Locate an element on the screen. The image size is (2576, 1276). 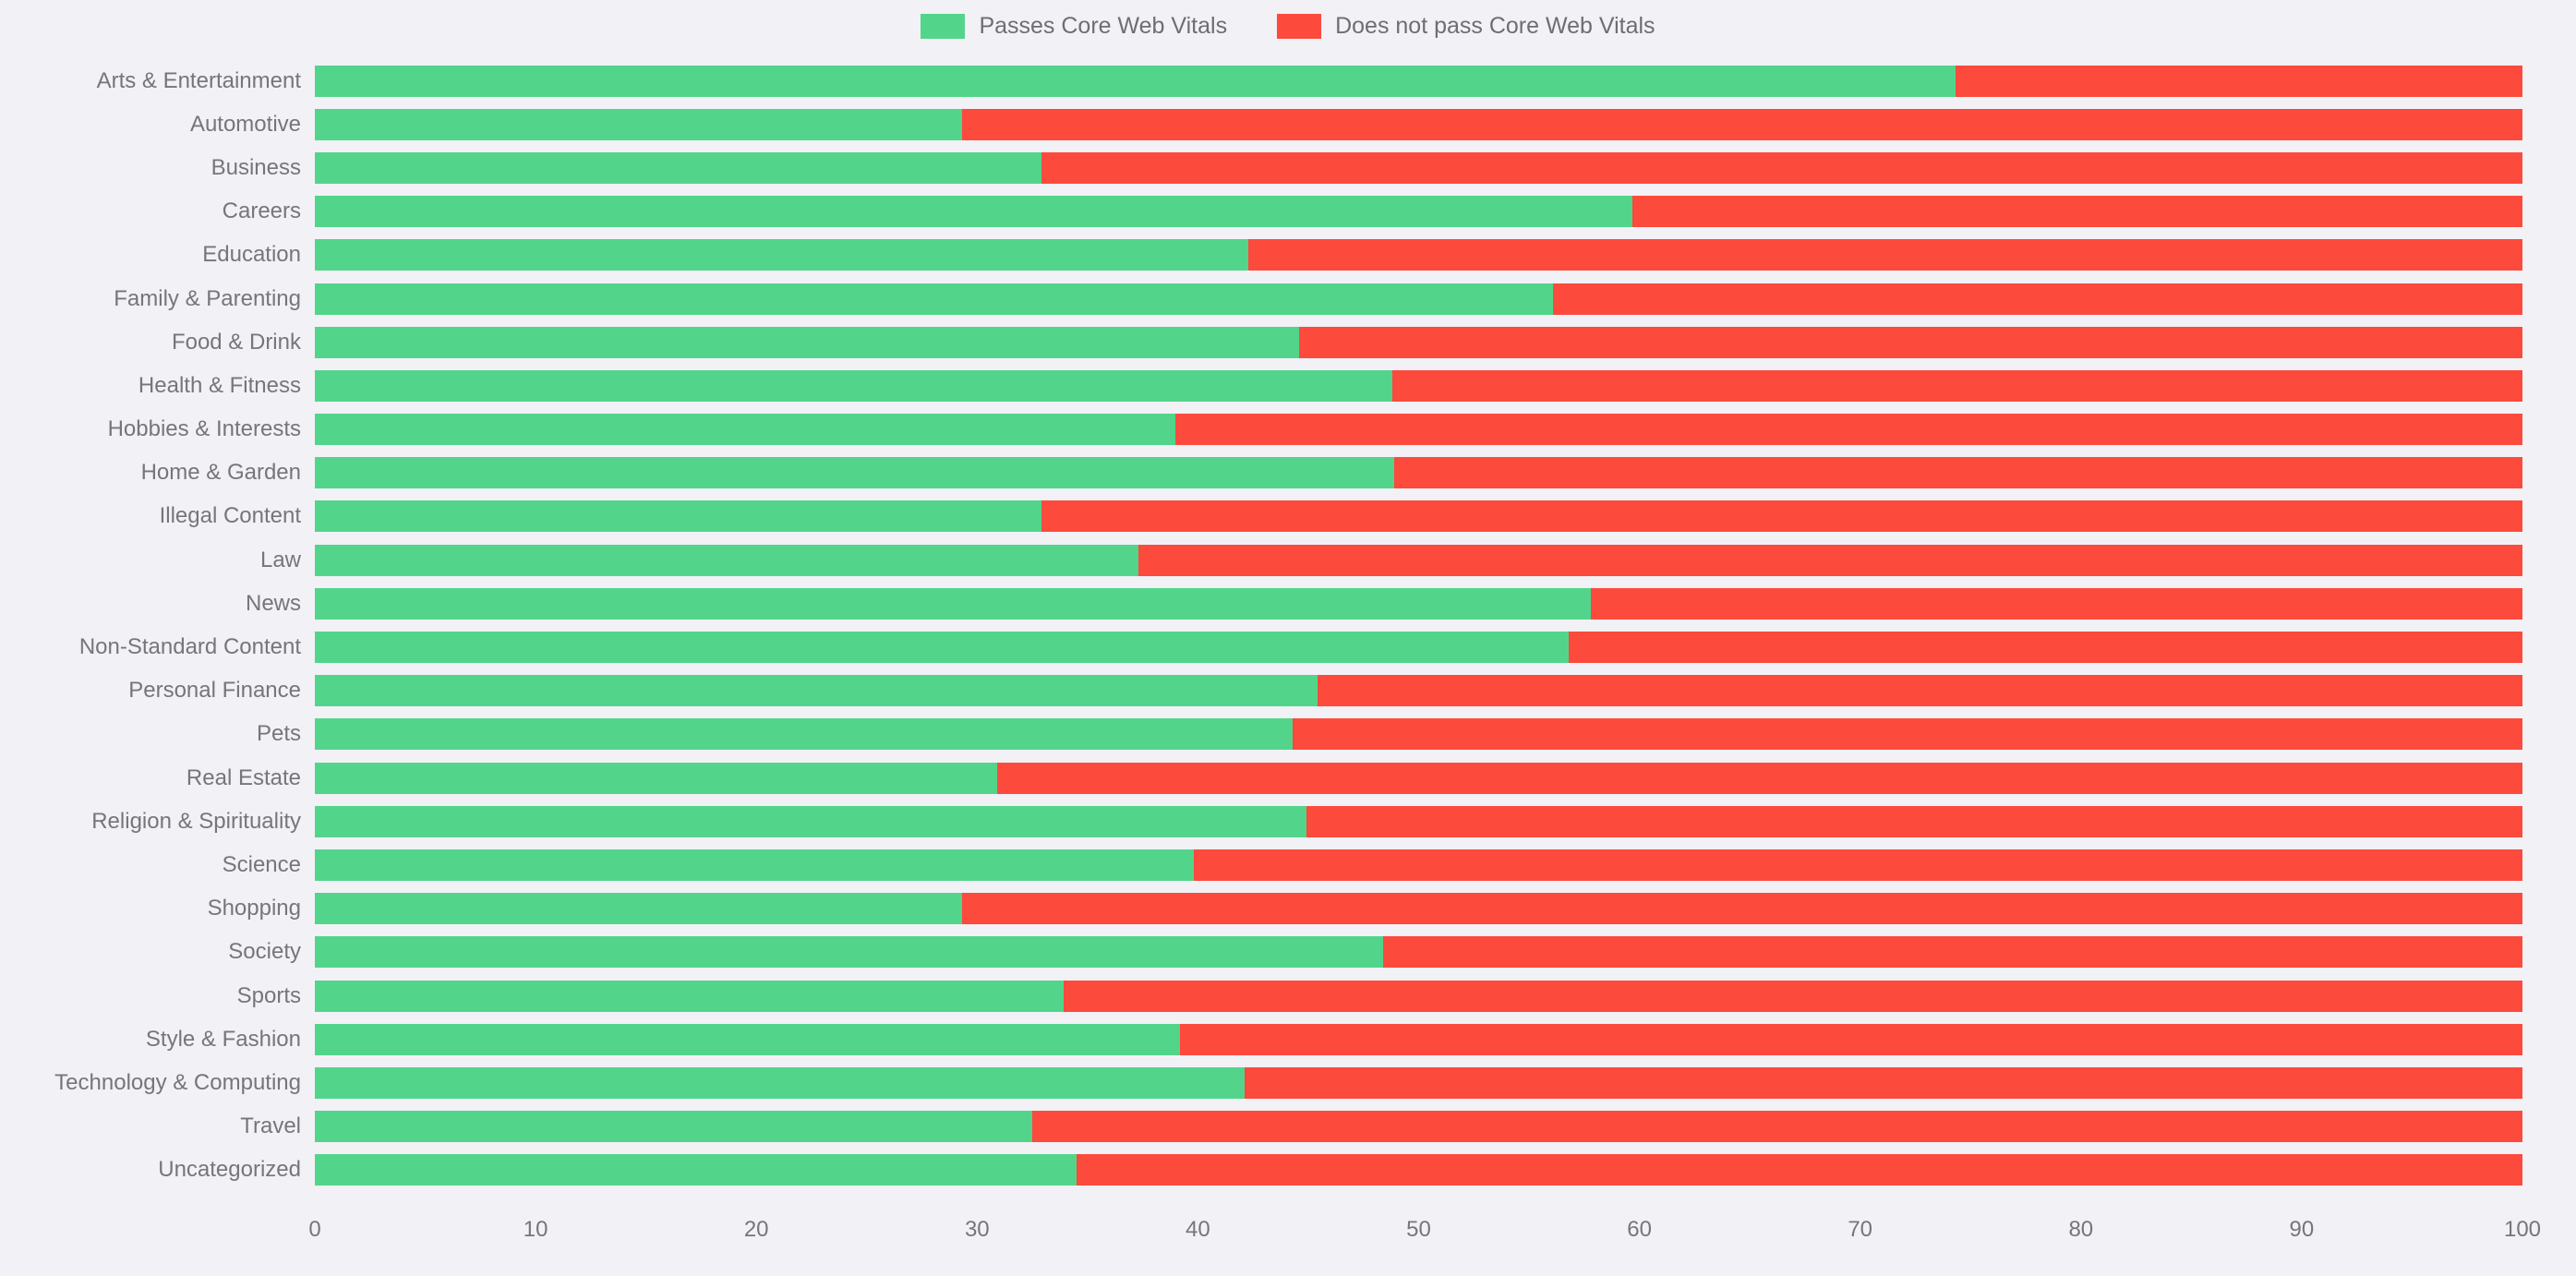
bar-row: Careers is located at coordinates (1261, 212).